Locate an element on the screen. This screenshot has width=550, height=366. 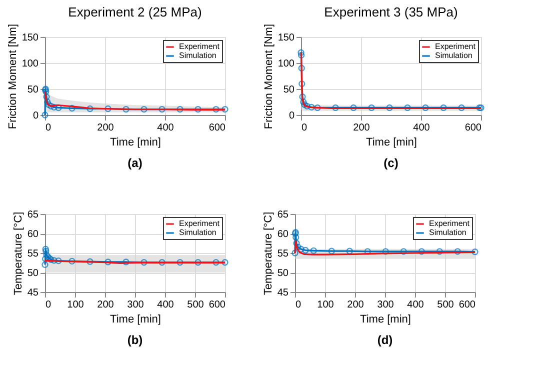
chart-title: Experiment 3 (35 MPa) is located at coordinates (391, 12).